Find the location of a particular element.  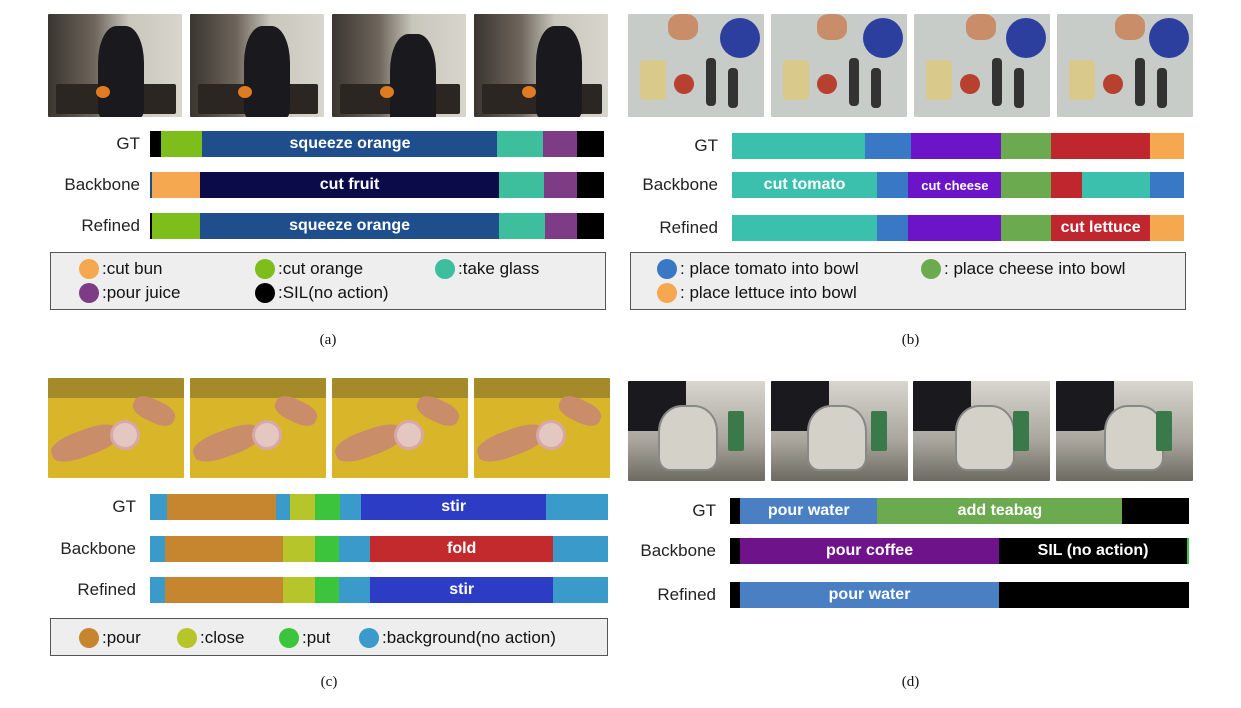

legend-item: :cut bun is located at coordinates (121, 269).